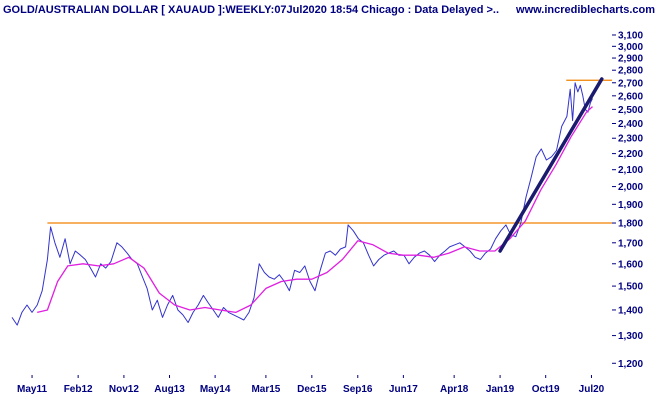 Image resolution: width=660 pixels, height=400 pixels. Describe the element at coordinates (546, 389) in the screenshot. I see `x-tick-label: Oct19` at that location.